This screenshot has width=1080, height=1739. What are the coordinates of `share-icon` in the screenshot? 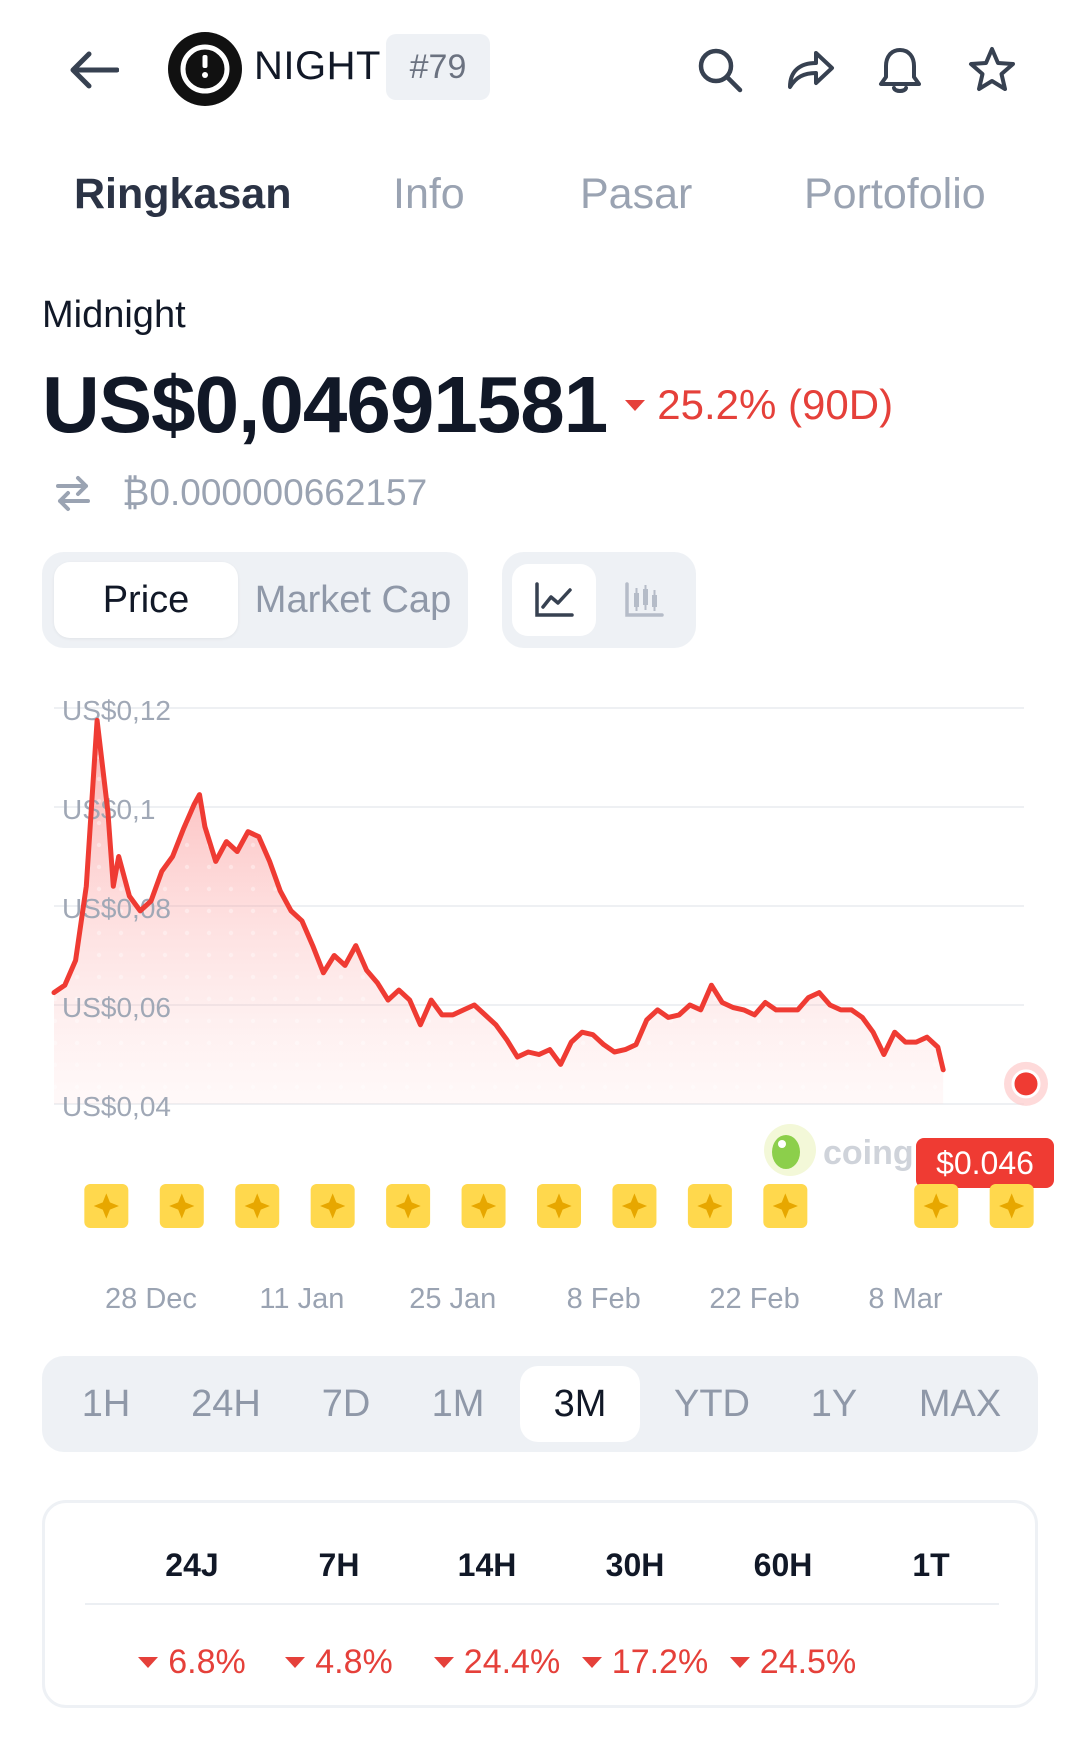 It's located at (811, 70).